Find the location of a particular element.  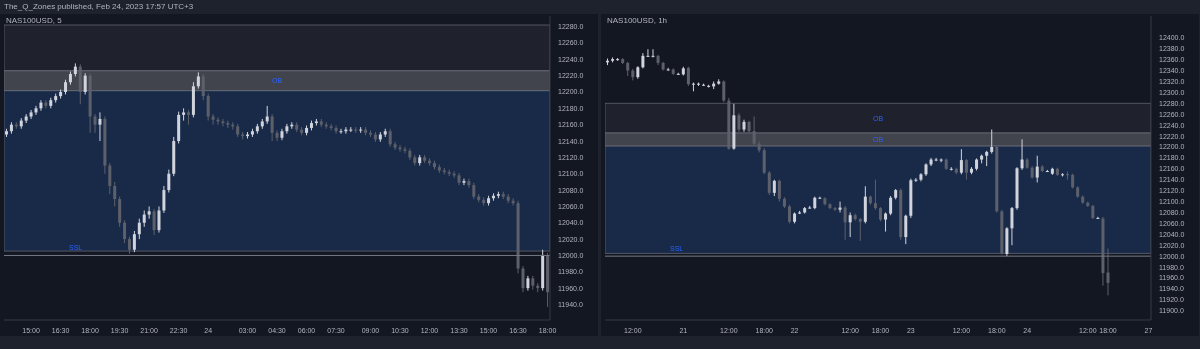

chart-title: NAS100USD, 1h is located at coordinates (637, 20).